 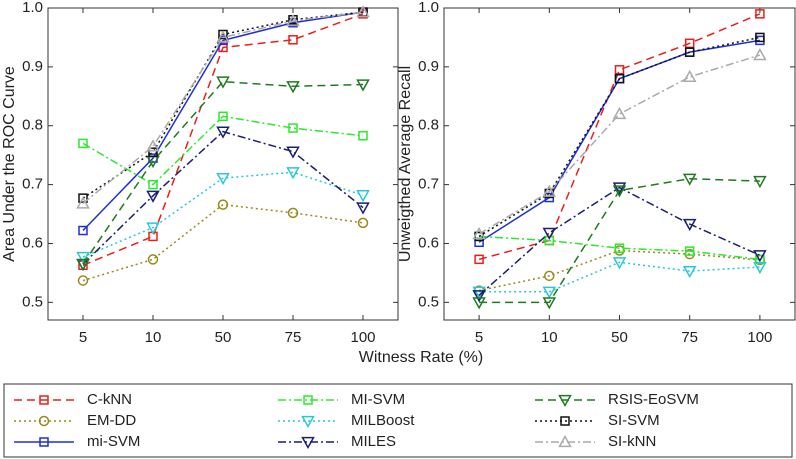 What do you see at coordinates (383, 420) in the screenshot?
I see `legend-label: MILBoost` at bounding box center [383, 420].